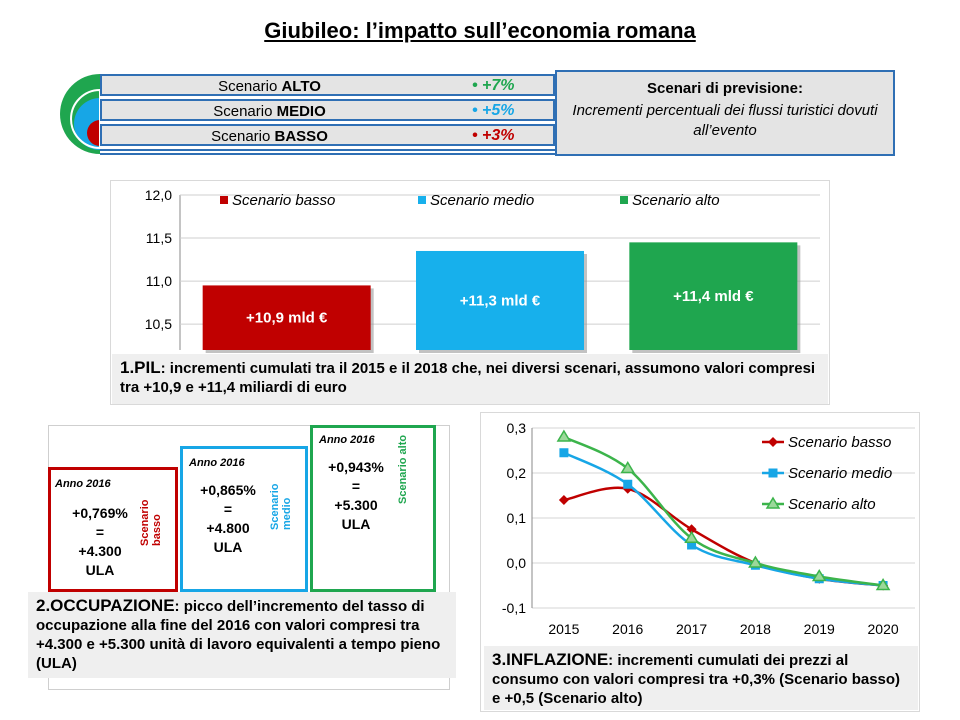  Describe the element at coordinates (550, 659) in the screenshot. I see `inflazione-caption-number: 3.INFLAZIONE` at that location.